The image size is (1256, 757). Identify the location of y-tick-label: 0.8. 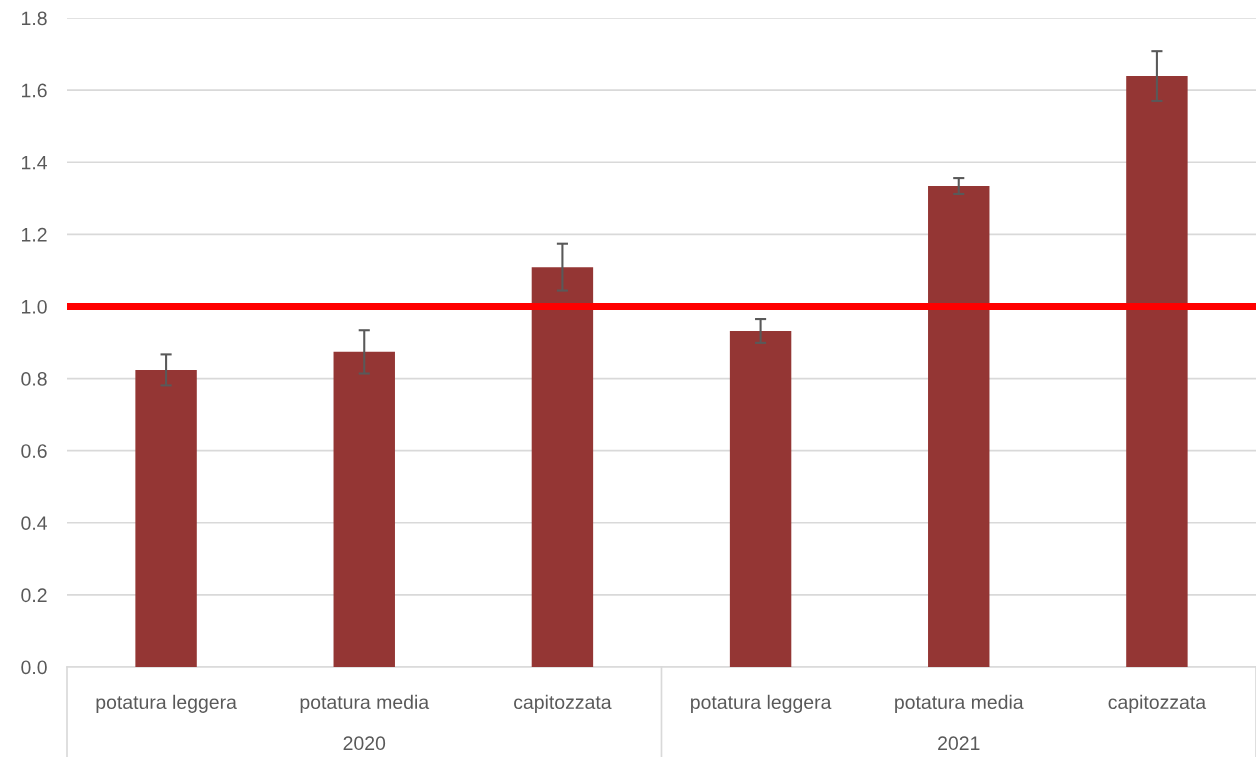
(34, 379).